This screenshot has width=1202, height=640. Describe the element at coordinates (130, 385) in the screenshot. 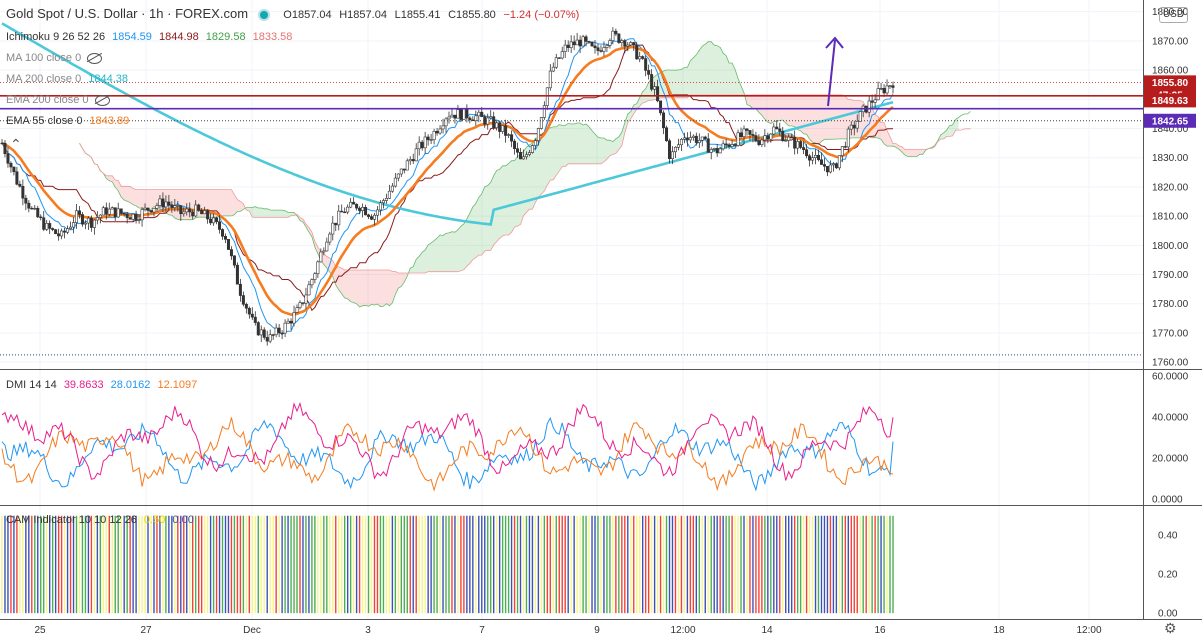

I see `dmi-plus-value: 28.0162` at that location.